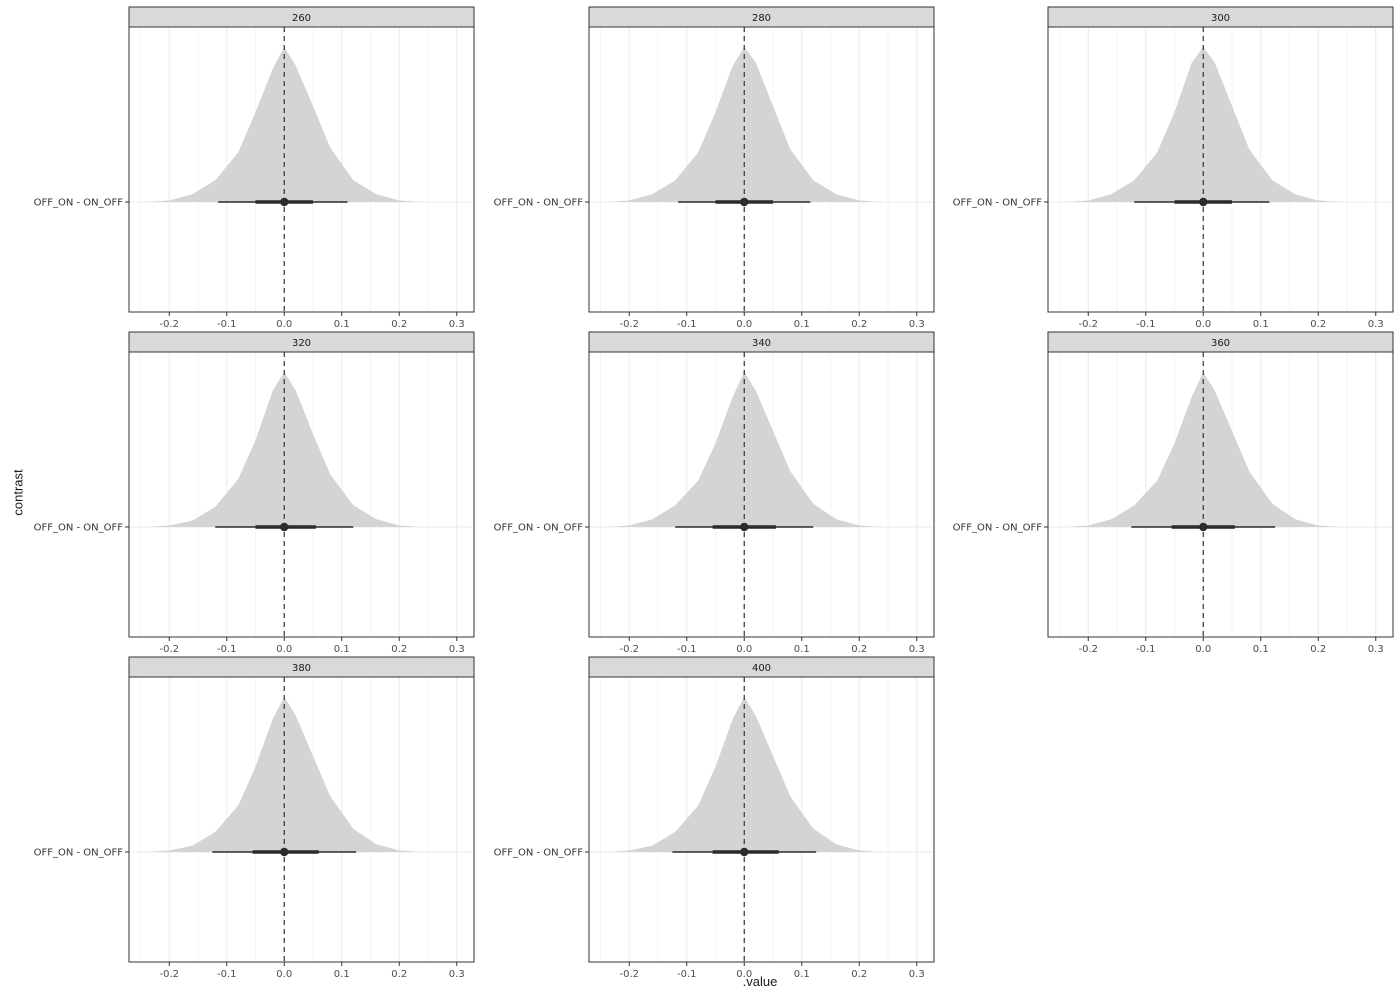 The width and height of the screenshot is (1400, 996). I want to click on facet-panel-300: 300 OFF_ON - ON_OFF -0.2 -0.1 0.0 0.1 0.2 0.3, so click(1173, 168).